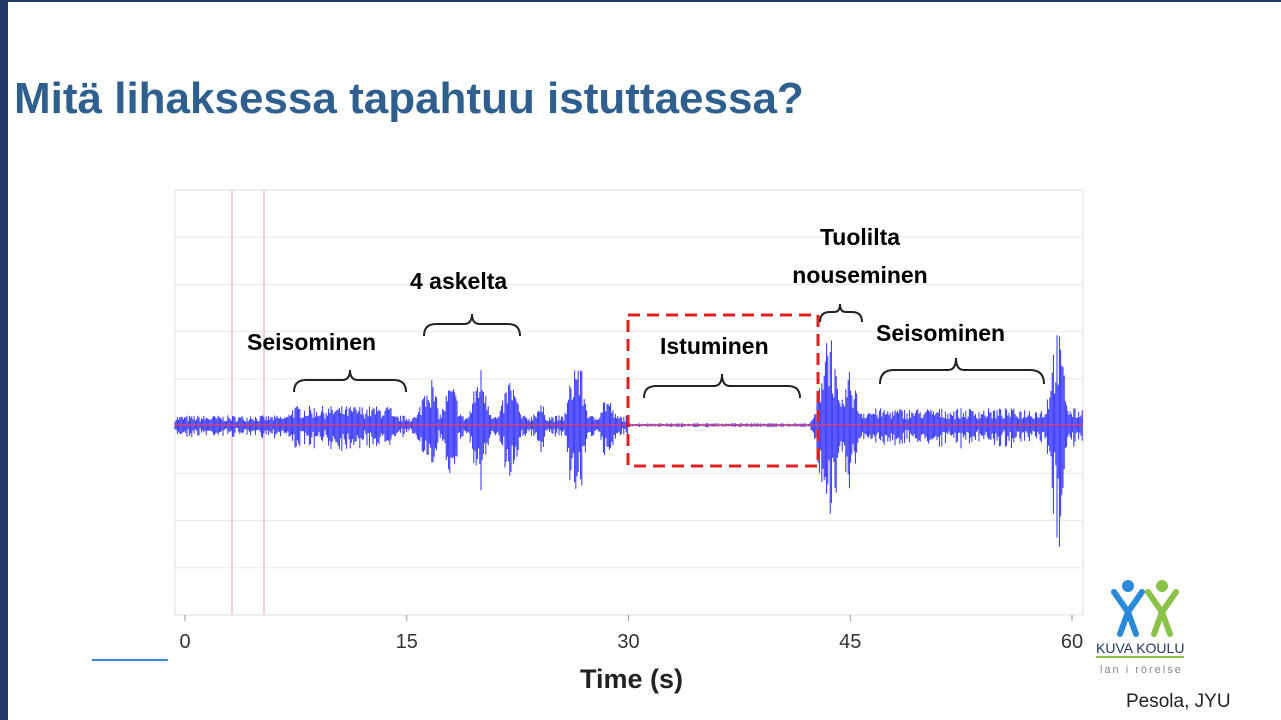  I want to click on x-tick-label: 30, so click(628, 642).